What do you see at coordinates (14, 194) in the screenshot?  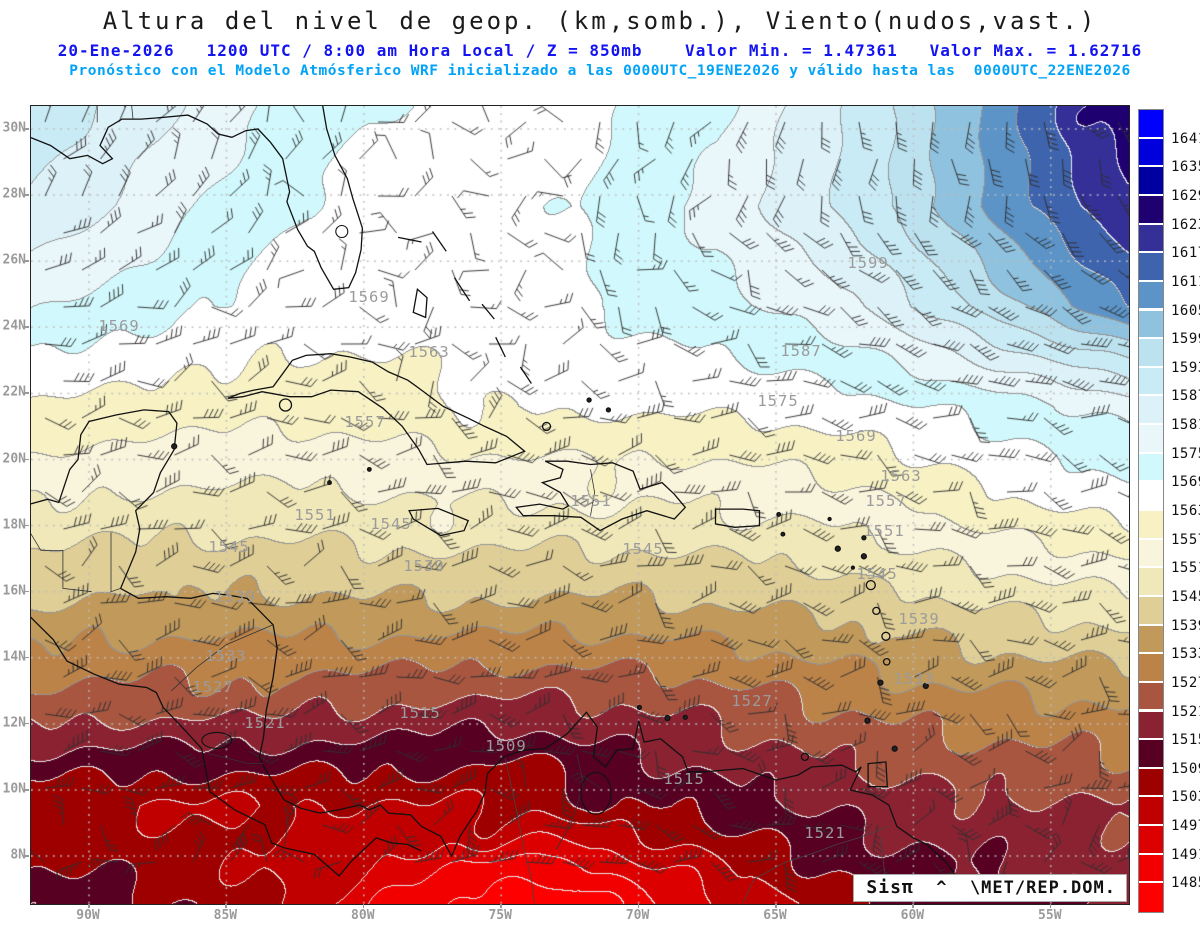 I see `y-axis-tick-label: 28N` at bounding box center [14, 194].